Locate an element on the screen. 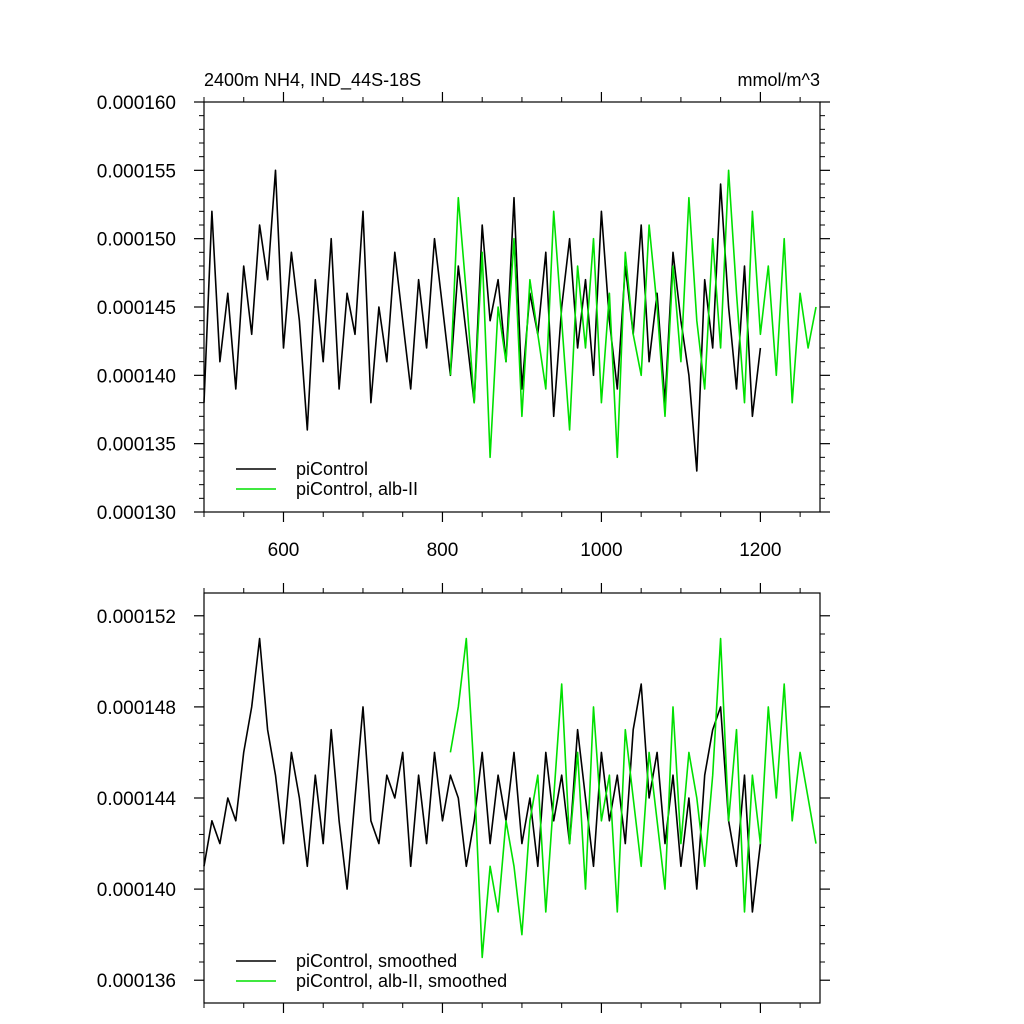  x-tick-label: 1000 is located at coordinates (601, 550).